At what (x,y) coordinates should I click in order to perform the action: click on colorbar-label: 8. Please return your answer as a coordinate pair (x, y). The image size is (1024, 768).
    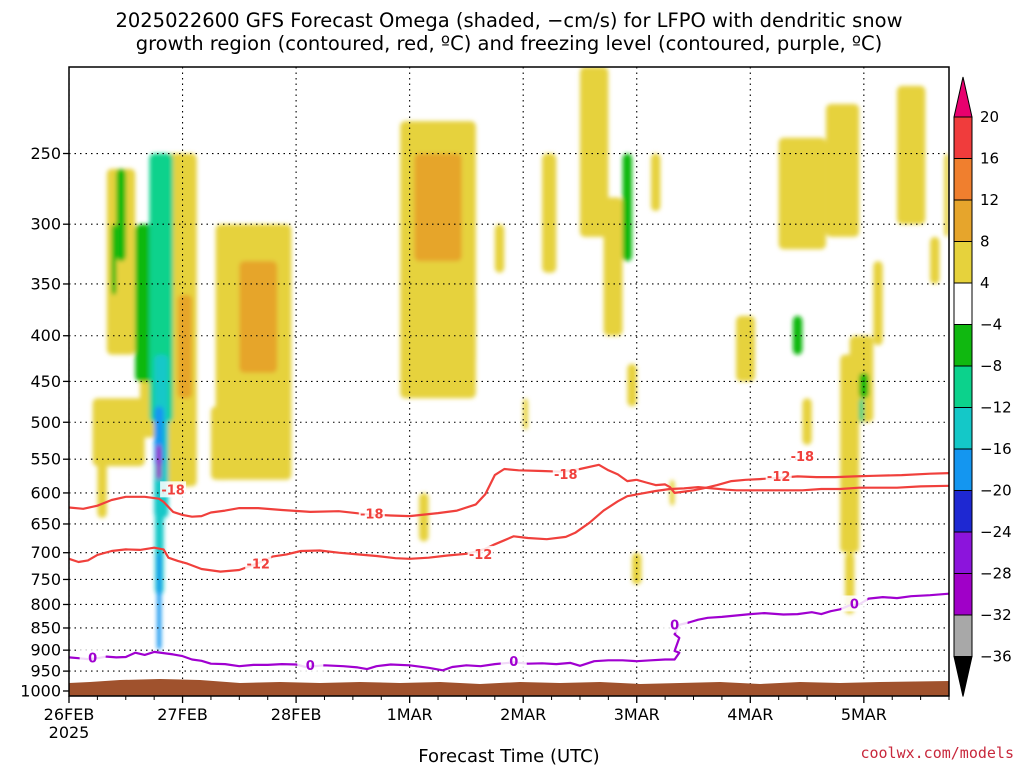
    Looking at the image, I should click on (985, 242).